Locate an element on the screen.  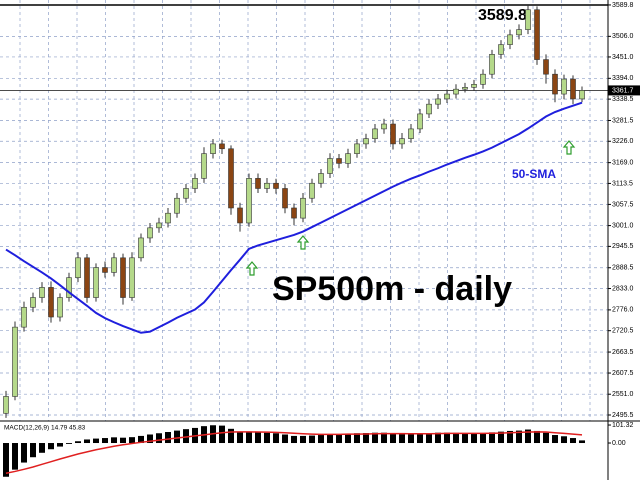
y-tick-label: 2663.5 is located at coordinates (623, 352).